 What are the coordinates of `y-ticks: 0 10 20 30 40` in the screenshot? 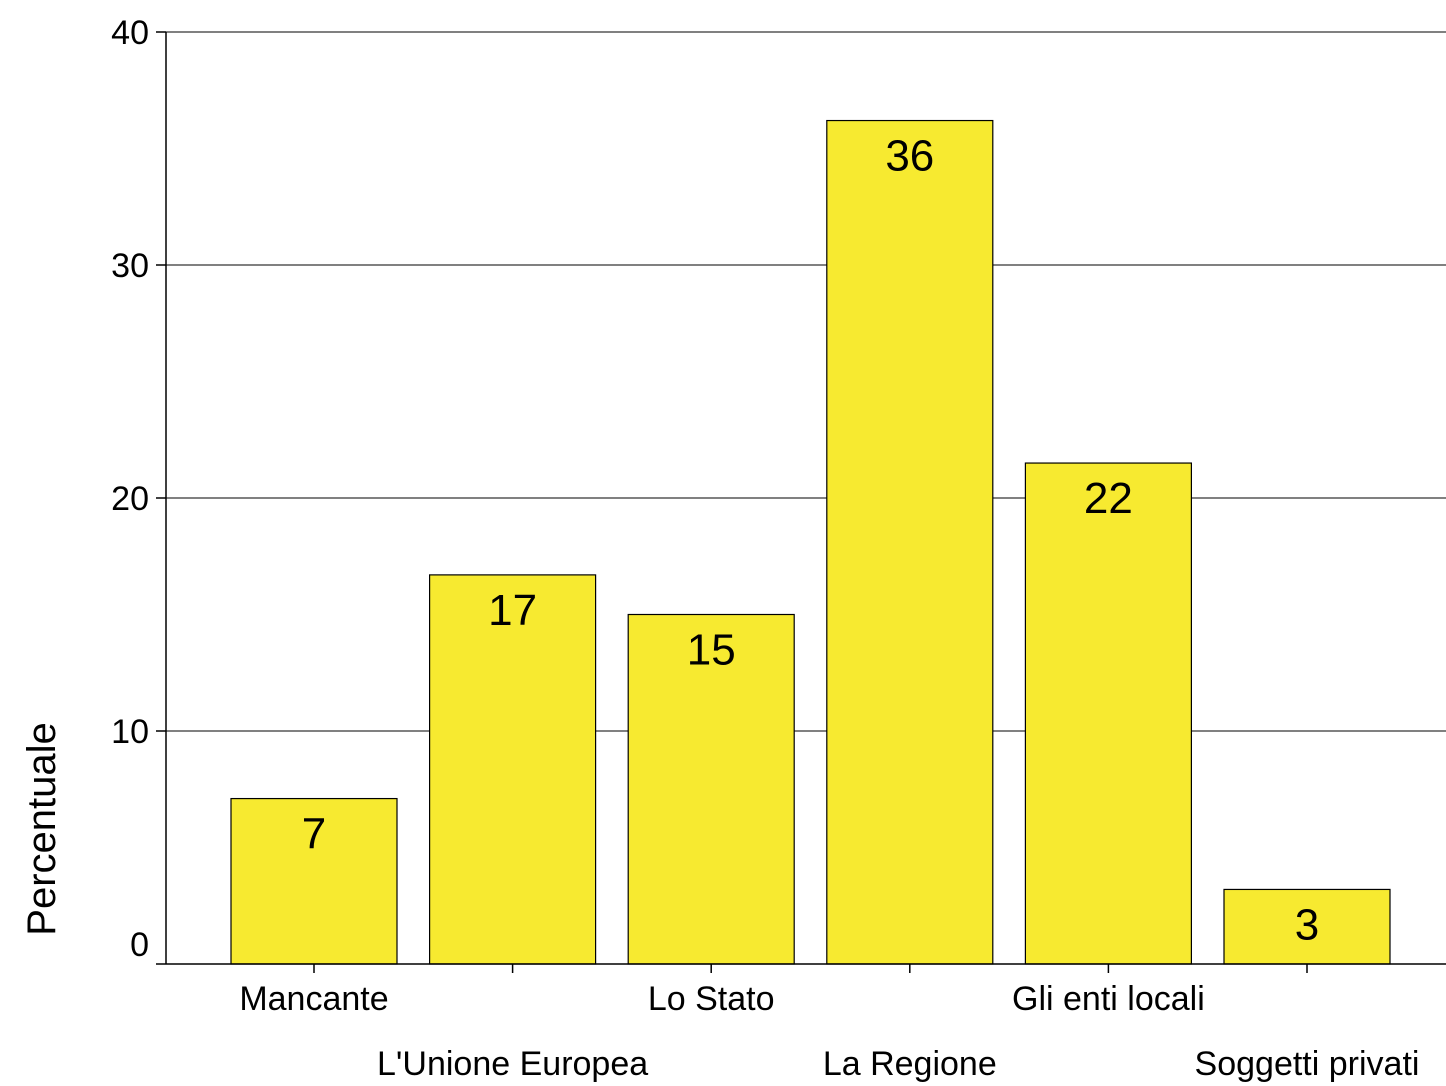 It's located at (138, 489).